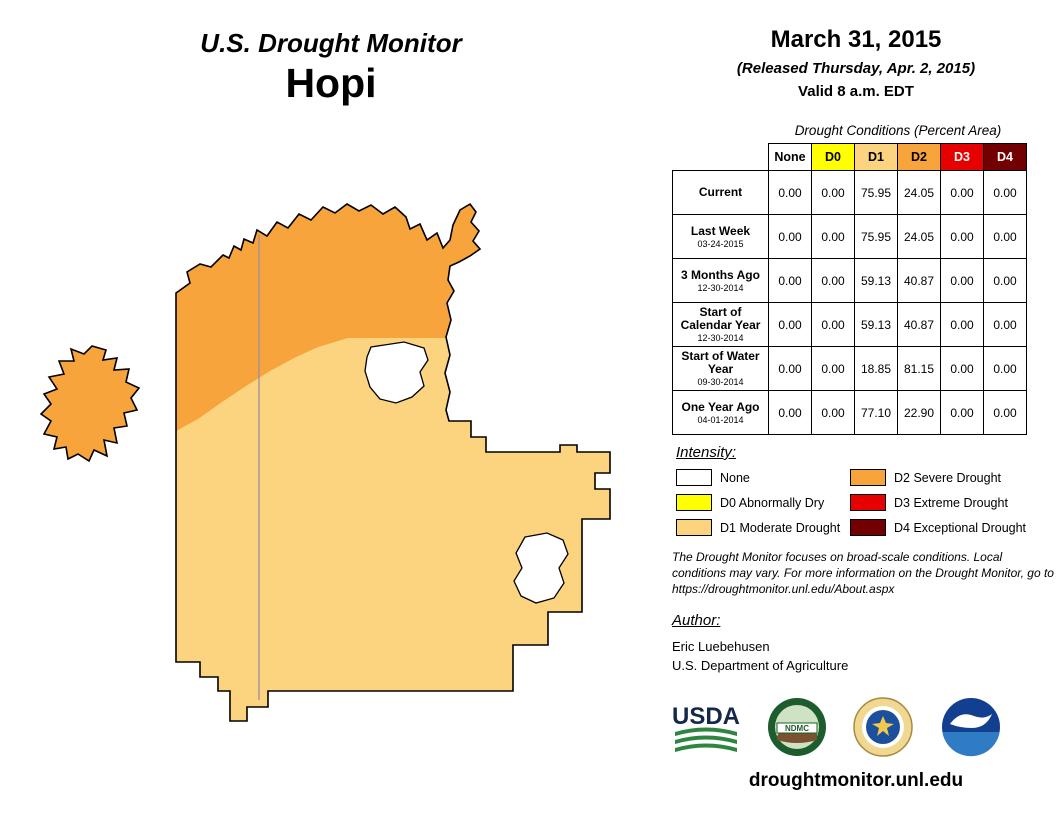 The width and height of the screenshot is (1056, 816). What do you see at coordinates (919, 157) in the screenshot?
I see `col-header-d2: D2` at bounding box center [919, 157].